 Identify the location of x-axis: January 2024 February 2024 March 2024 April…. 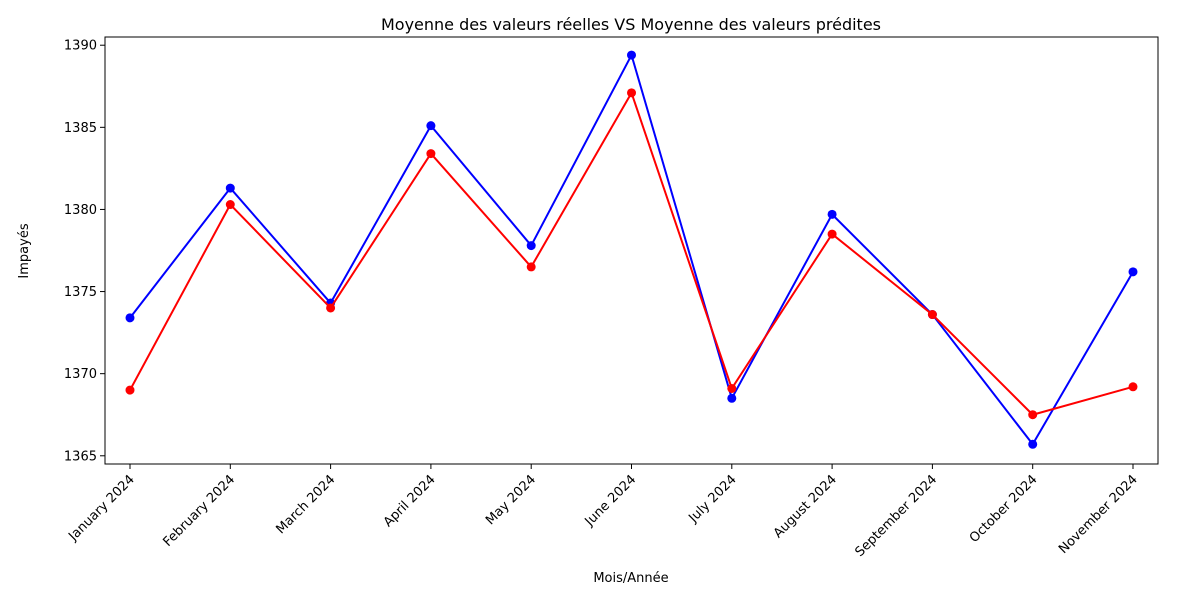
(603, 512).